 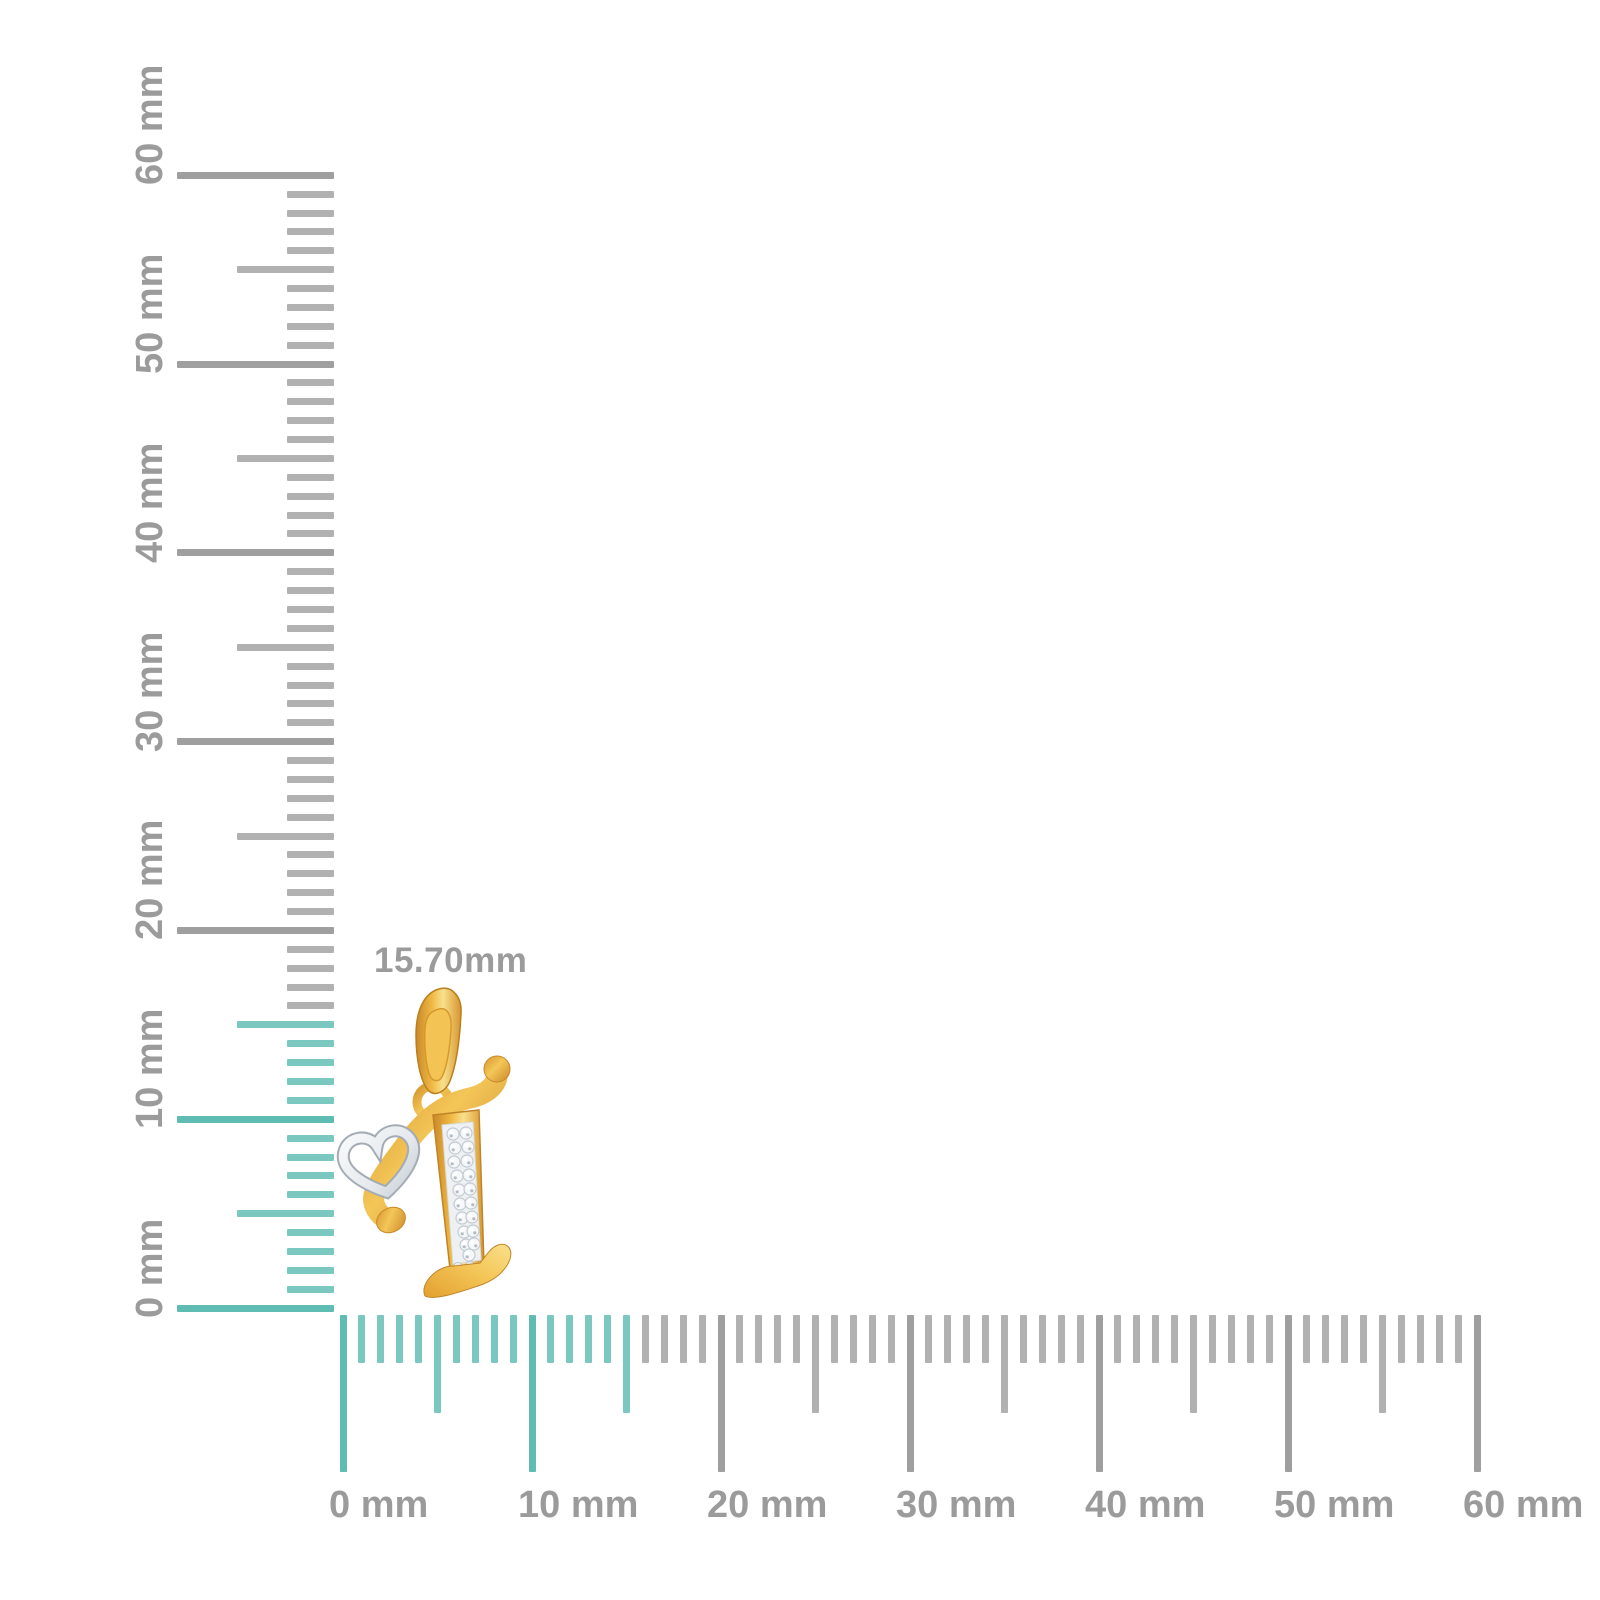 What do you see at coordinates (150, 691) in the screenshot?
I see `v-ruler-label-30mm: 30 mm` at bounding box center [150, 691].